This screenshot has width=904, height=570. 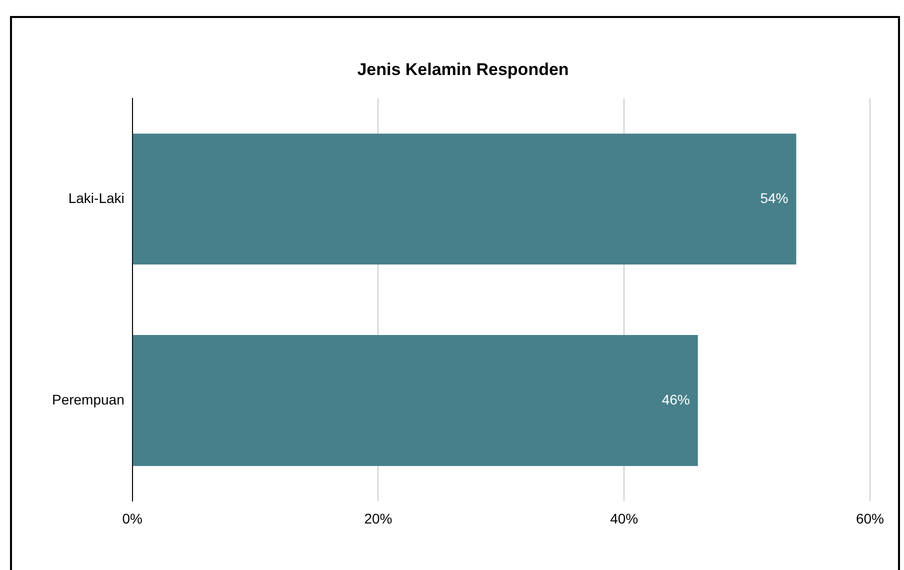 I want to click on x-tick-label: 40%, so click(x=624, y=518).